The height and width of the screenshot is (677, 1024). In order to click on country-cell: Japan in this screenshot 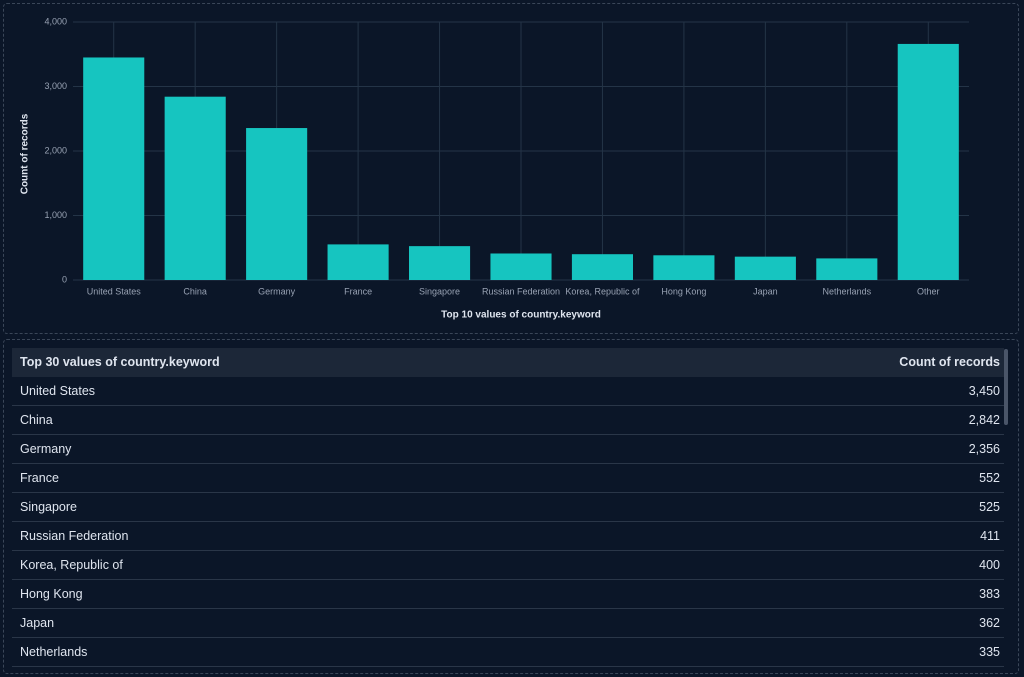, I will do `click(37, 623)`.